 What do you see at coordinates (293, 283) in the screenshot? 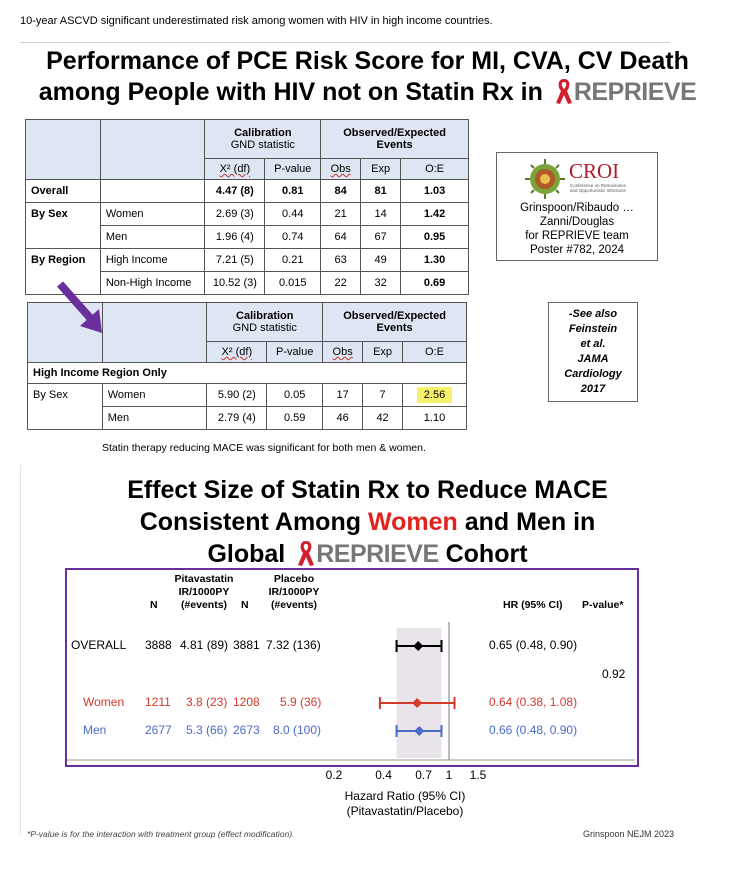
I see `cell-p: 0.015` at bounding box center [293, 283].